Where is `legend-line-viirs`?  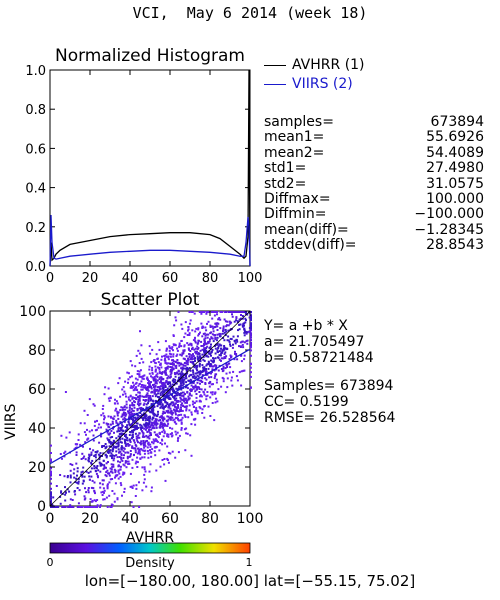
legend-line-viirs is located at coordinates (275, 84).